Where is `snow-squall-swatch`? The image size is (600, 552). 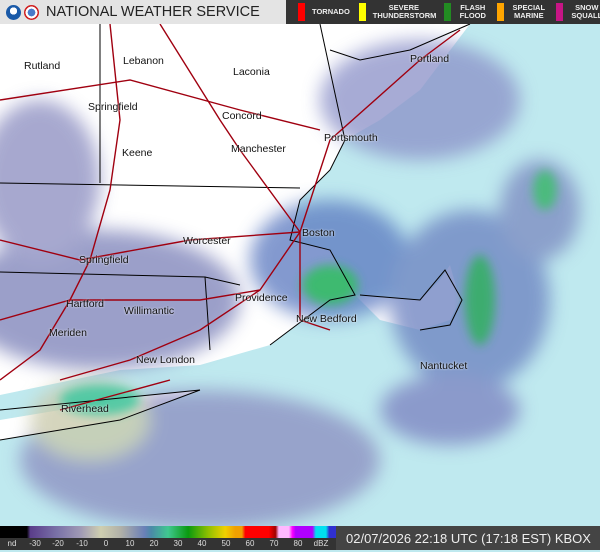
snow-squall-swatch is located at coordinates (559, 12).